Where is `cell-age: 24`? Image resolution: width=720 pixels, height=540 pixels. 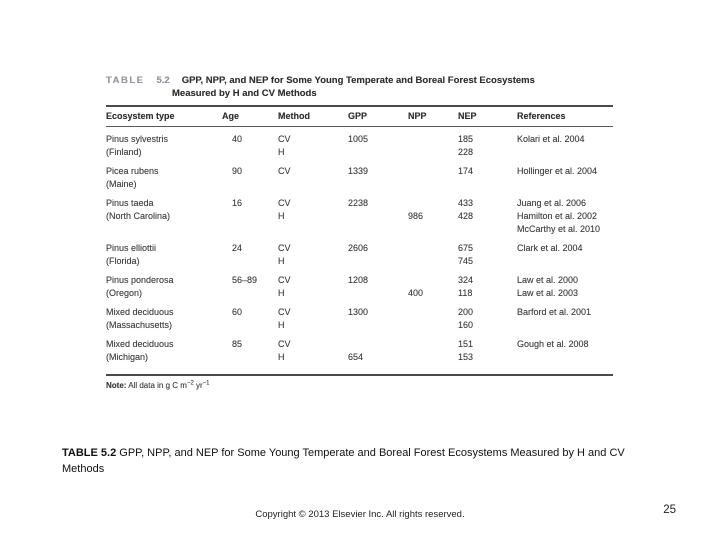 cell-age: 24 is located at coordinates (250, 255).